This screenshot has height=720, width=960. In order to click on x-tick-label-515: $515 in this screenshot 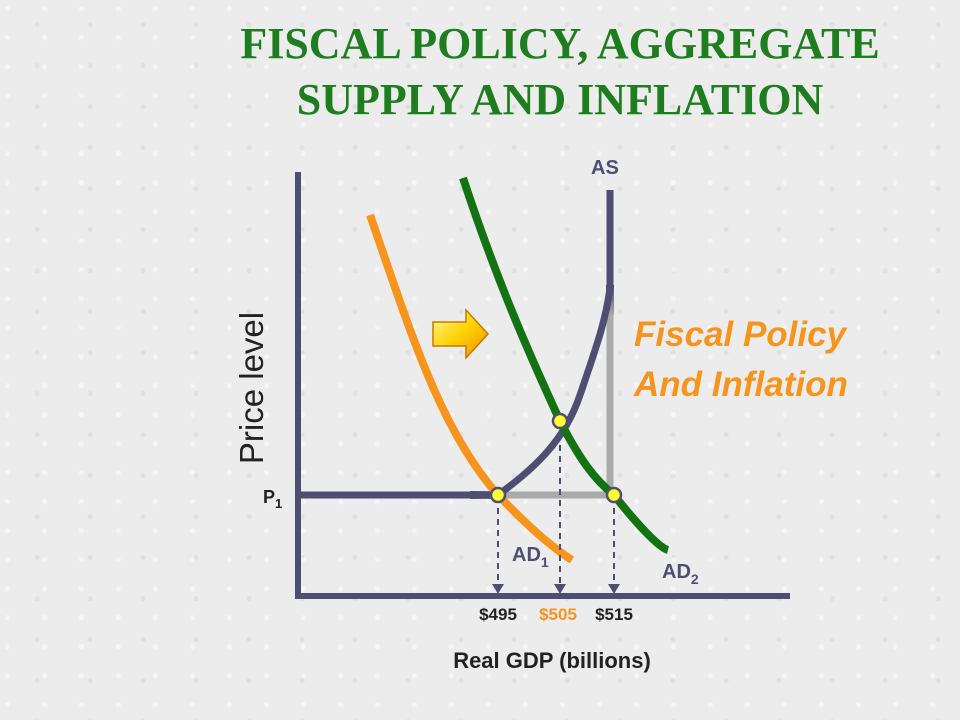, I will do `click(614, 614)`.